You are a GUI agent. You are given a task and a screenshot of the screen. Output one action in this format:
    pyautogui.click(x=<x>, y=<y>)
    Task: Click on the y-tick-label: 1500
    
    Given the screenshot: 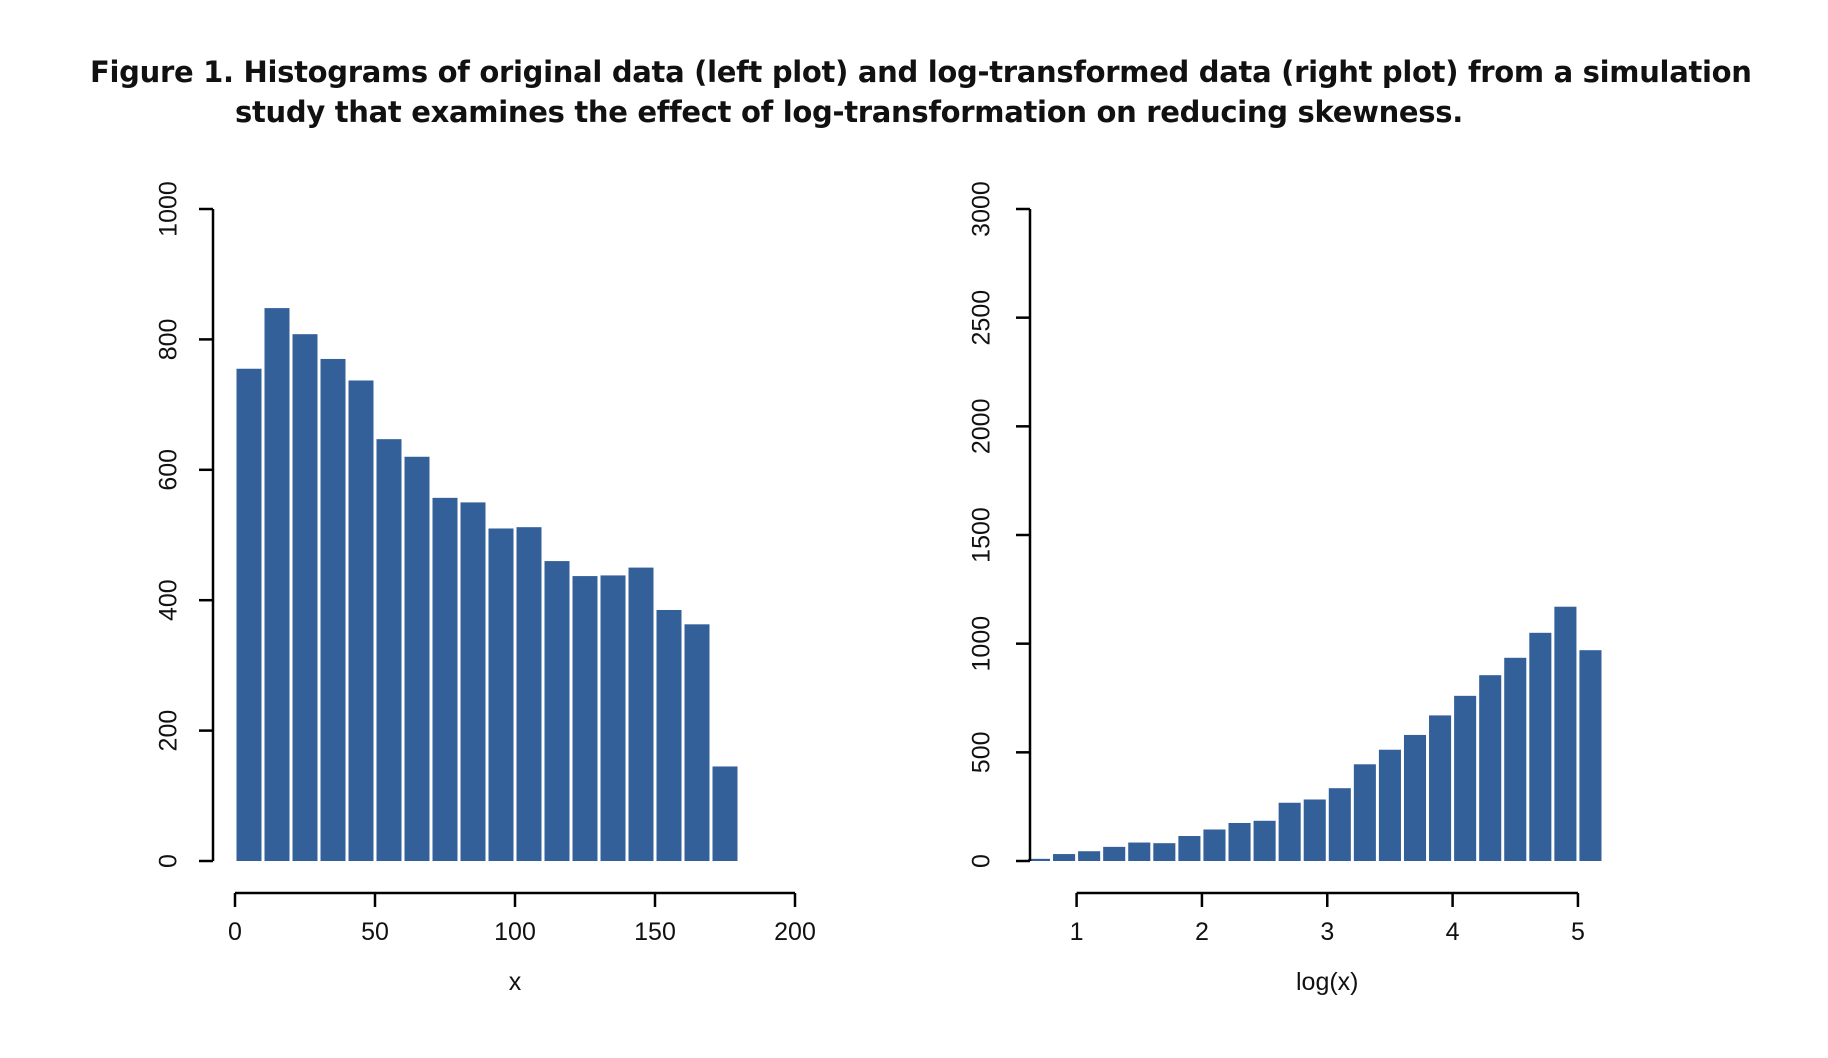 What is the action you would take?
    pyautogui.click(x=982, y=535)
    